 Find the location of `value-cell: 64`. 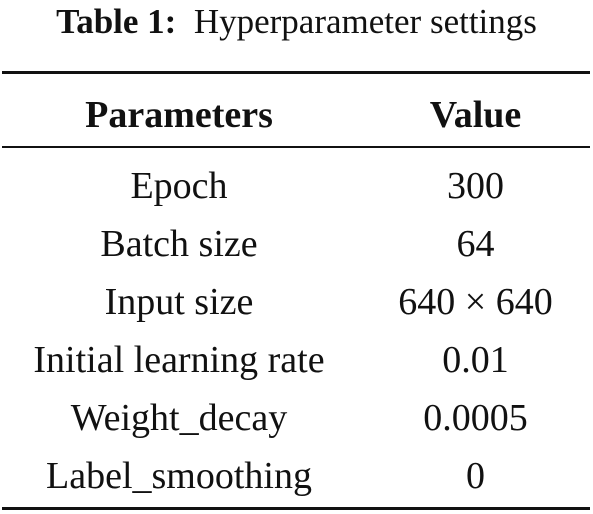

value-cell: 64 is located at coordinates (475, 244).